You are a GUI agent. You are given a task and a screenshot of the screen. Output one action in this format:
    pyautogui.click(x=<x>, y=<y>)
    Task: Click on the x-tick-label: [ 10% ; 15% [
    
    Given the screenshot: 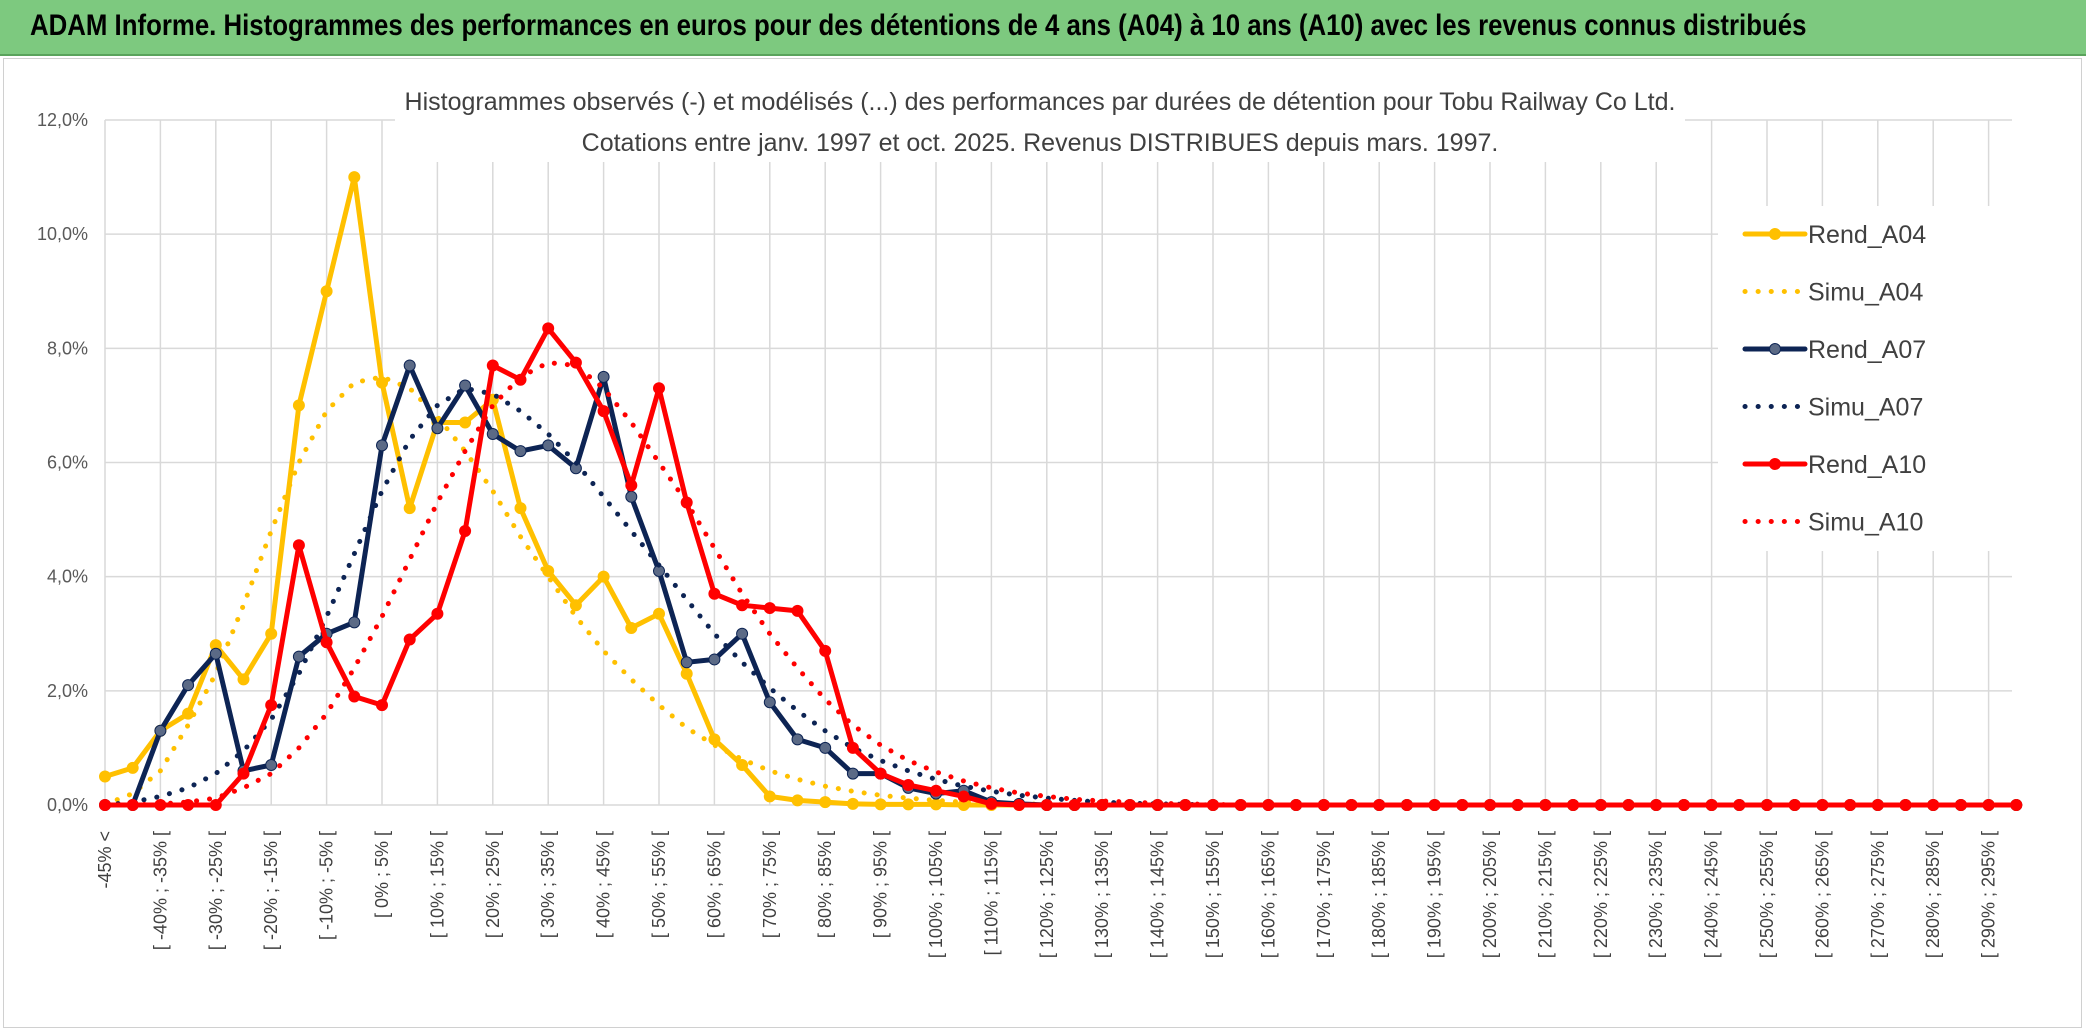 What is the action you would take?
    pyautogui.click(x=437, y=884)
    